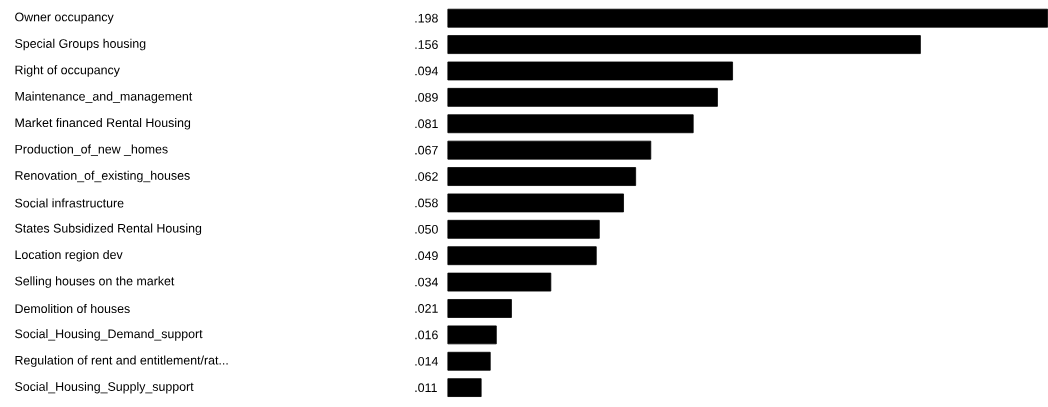 The width and height of the screenshot is (1048, 407). What do you see at coordinates (69, 256) in the screenshot?
I see `y-tick-label: Location region dev` at bounding box center [69, 256].